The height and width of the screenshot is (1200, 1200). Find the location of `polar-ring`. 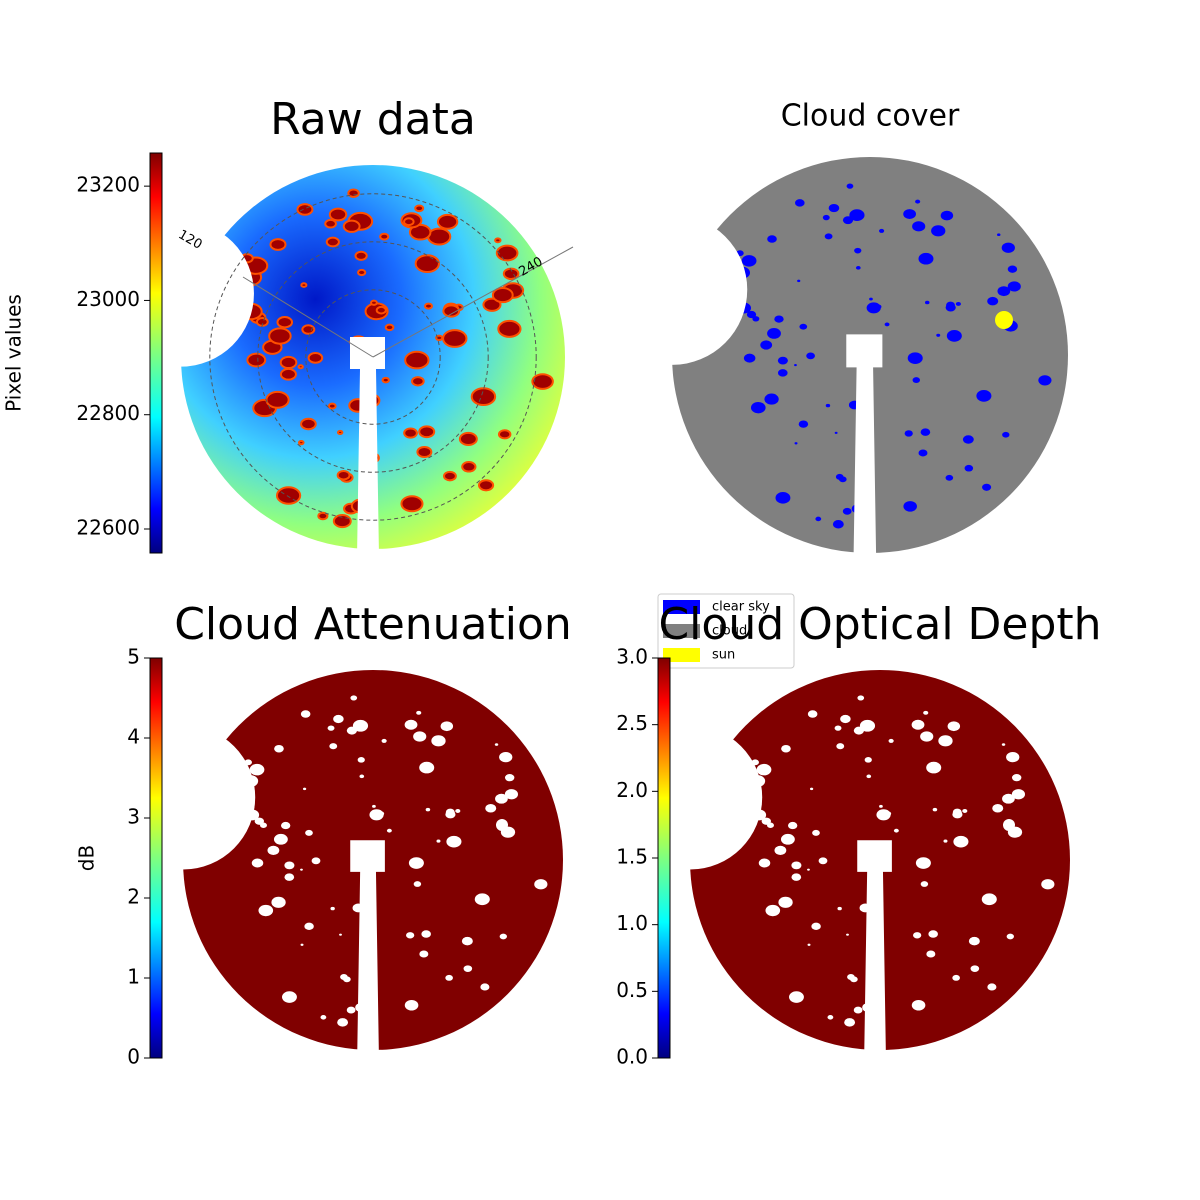

polar-ring is located at coordinates (373, 357).